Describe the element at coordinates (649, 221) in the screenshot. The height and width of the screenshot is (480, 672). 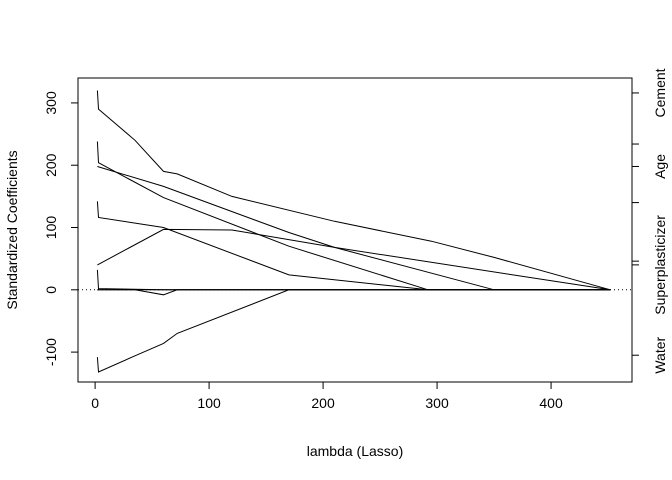
I see `right-axis: Cement Age Superplasticizer Water` at that location.